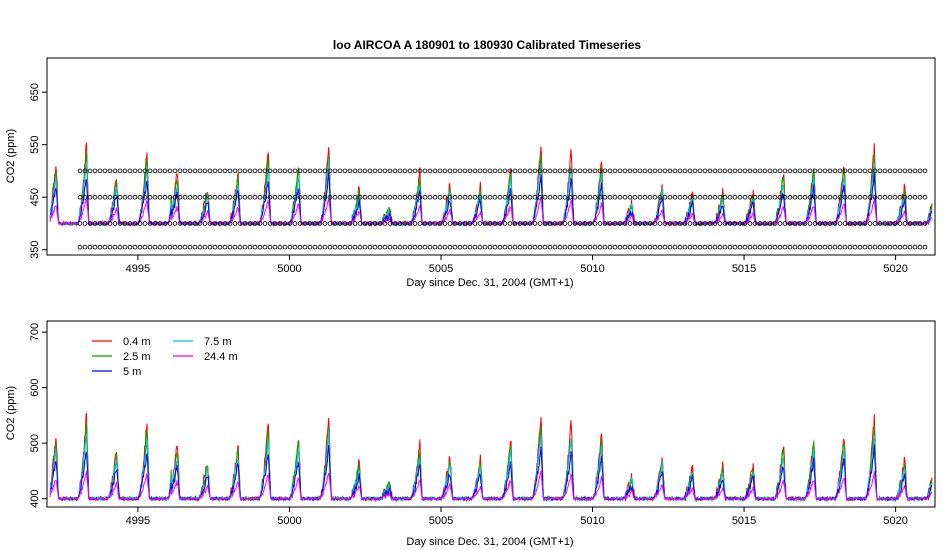 Image resolution: width=950 pixels, height=550 pixels. What do you see at coordinates (35, 250) in the screenshot?
I see `top-y-tick-label: 350` at bounding box center [35, 250].